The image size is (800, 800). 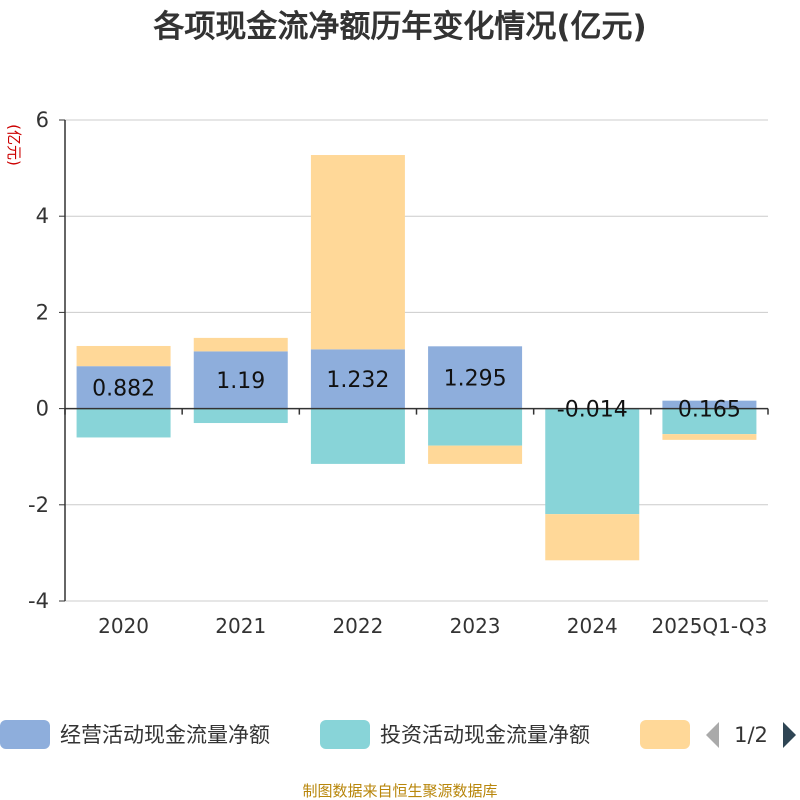 What do you see at coordinates (592, 410) in the screenshot?
I see `data-label: -0.014` at bounding box center [592, 410].